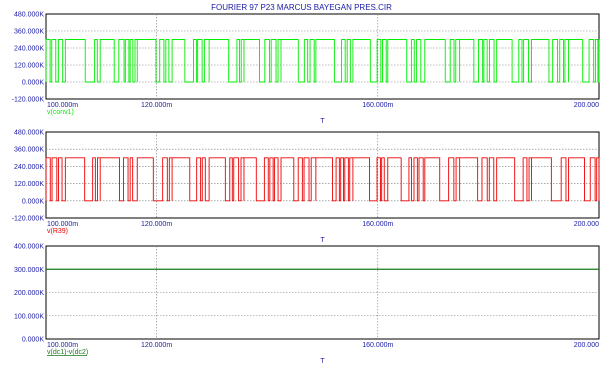 This screenshot has height=365, width=603. Describe the element at coordinates (29, 293) in the screenshot. I see `y-tick-label: 200.000K` at that location.